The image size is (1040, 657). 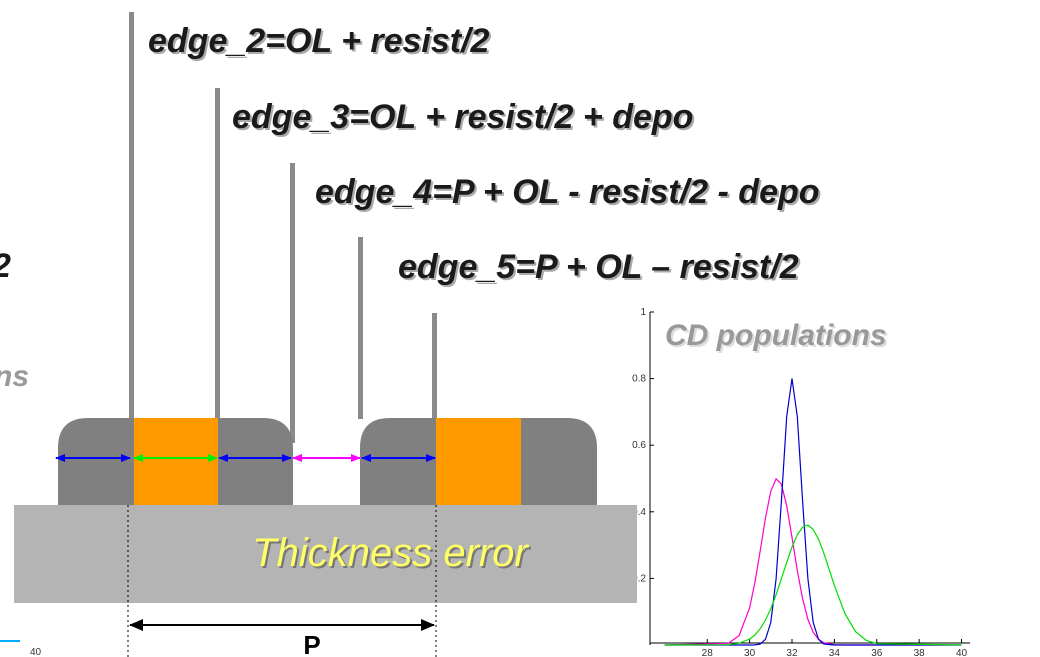 What do you see at coordinates (643, 312) in the screenshot?
I see `y-tick-label: 1` at bounding box center [643, 312].